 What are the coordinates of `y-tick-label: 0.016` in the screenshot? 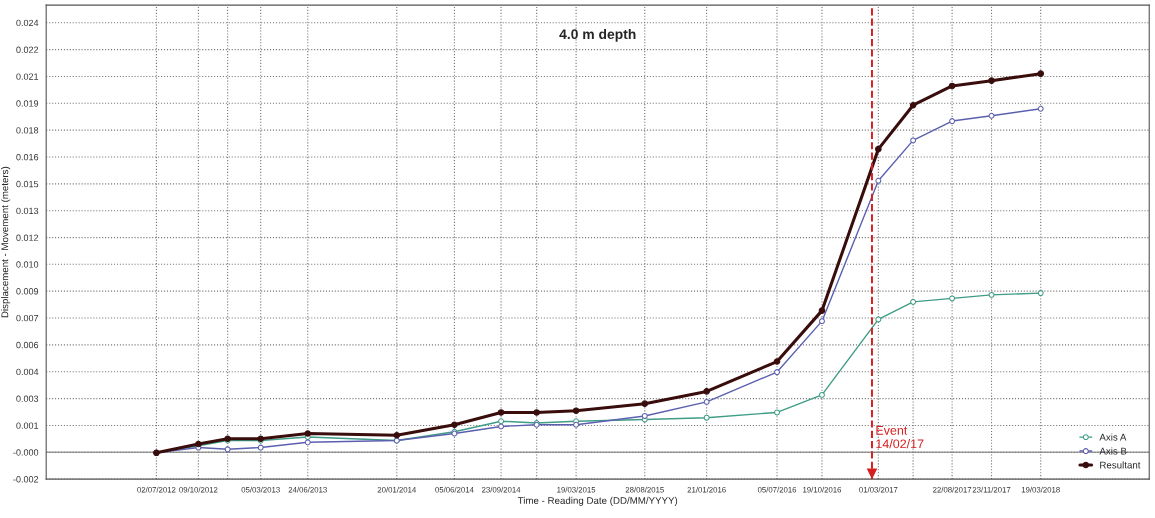 It's located at (27, 157).